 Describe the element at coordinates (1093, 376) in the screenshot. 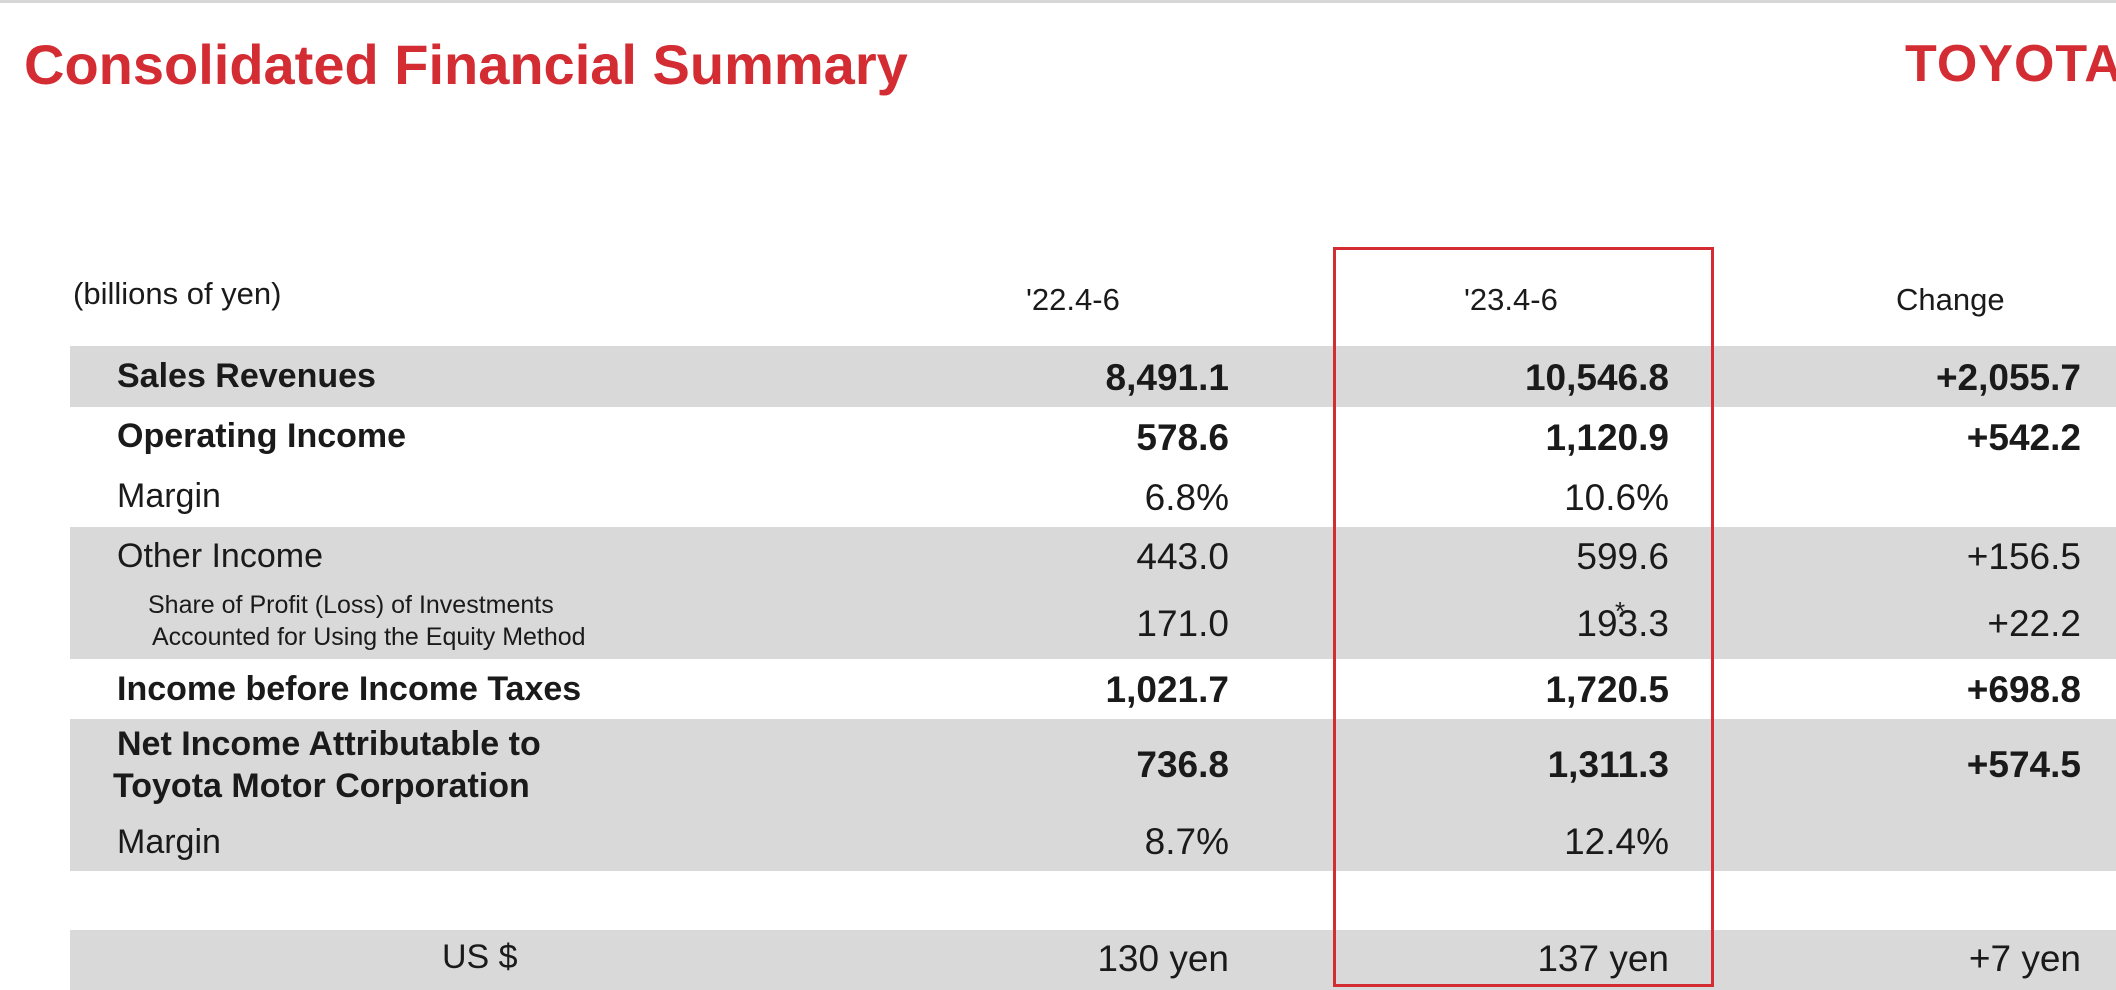

I see `table-row-sales-revenues: Sales Revenues 8,491.1 10,546.8 +2,055.7` at that location.